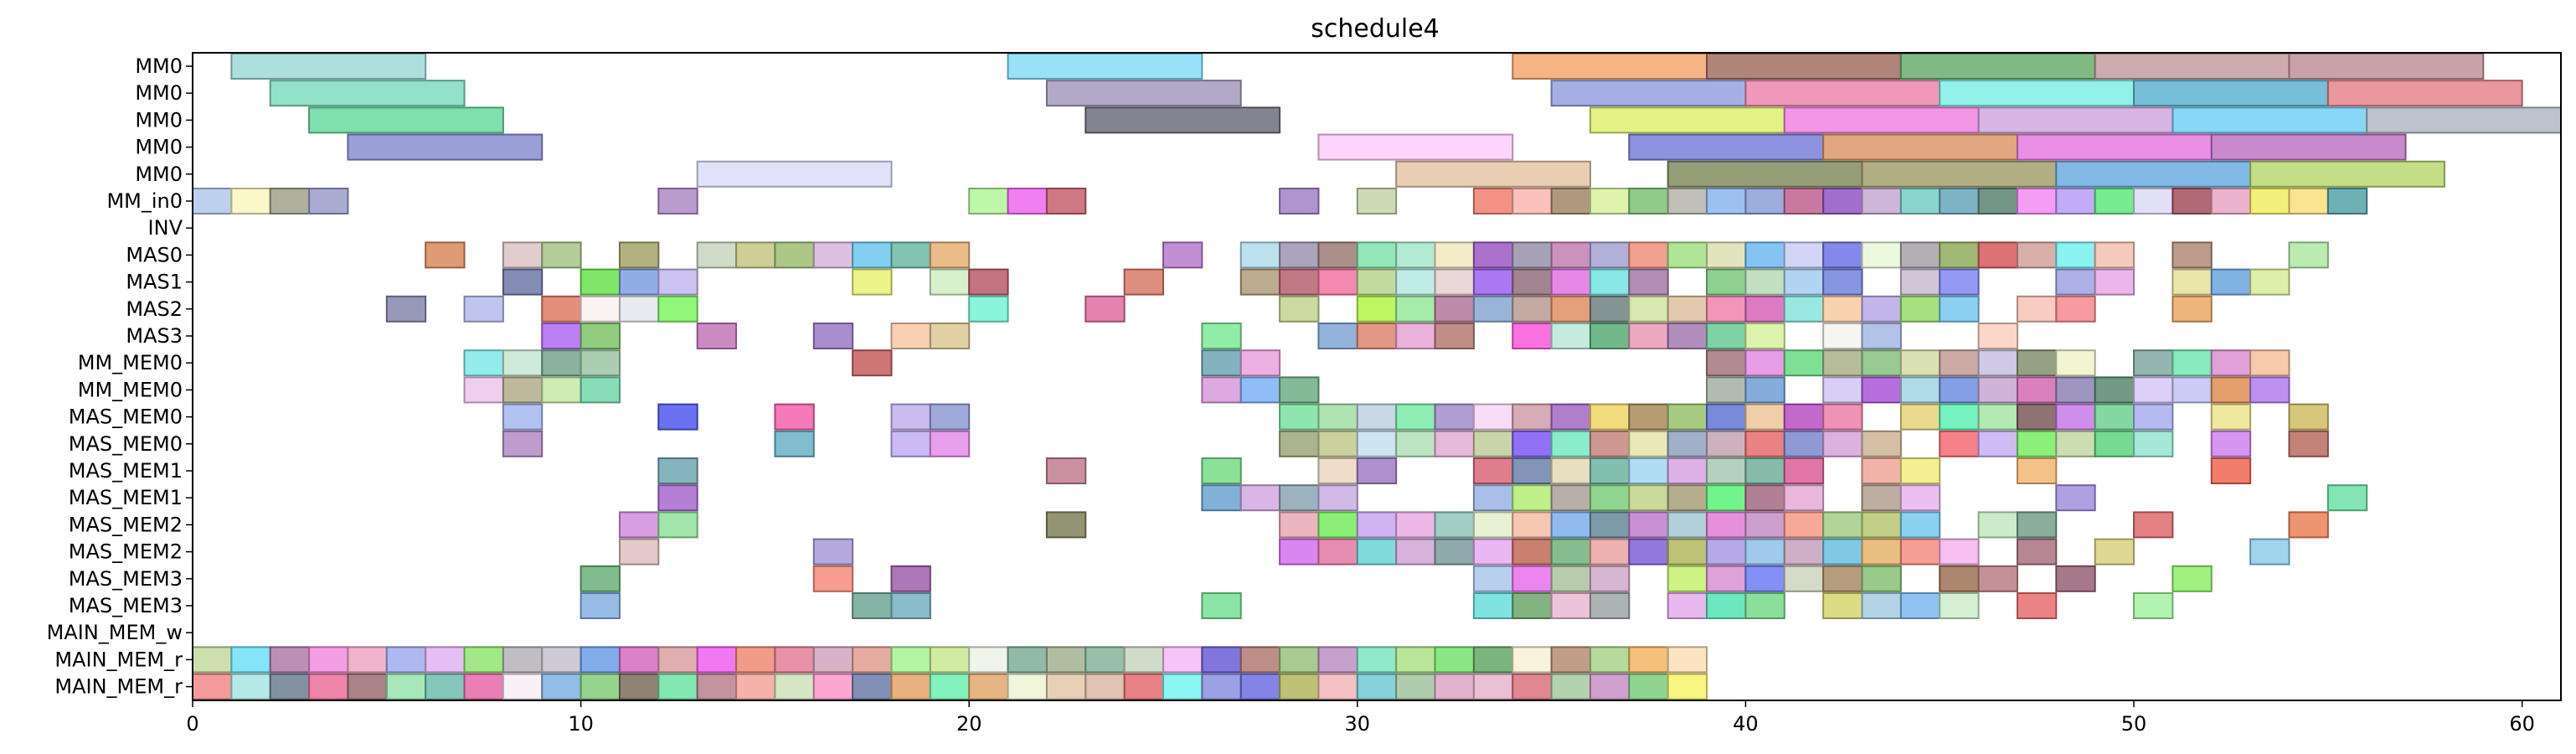 The image size is (2576, 754). What do you see at coordinates (154, 254) in the screenshot?
I see `y-tick-label: MAS0` at bounding box center [154, 254].